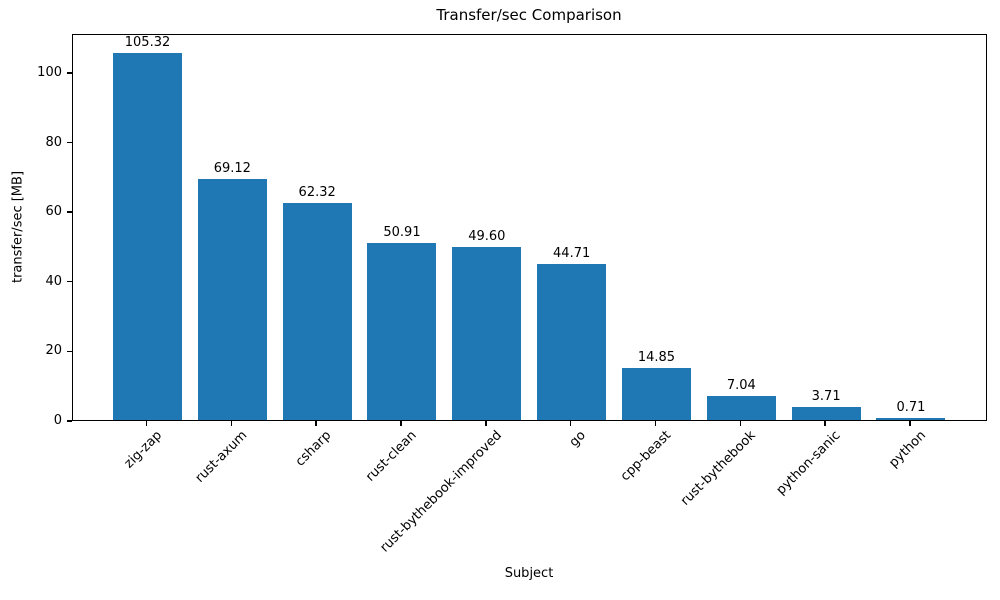 The width and height of the screenshot is (1000, 600). Describe the element at coordinates (487, 237) in the screenshot. I see `bar-value-label: 49.60` at that location.